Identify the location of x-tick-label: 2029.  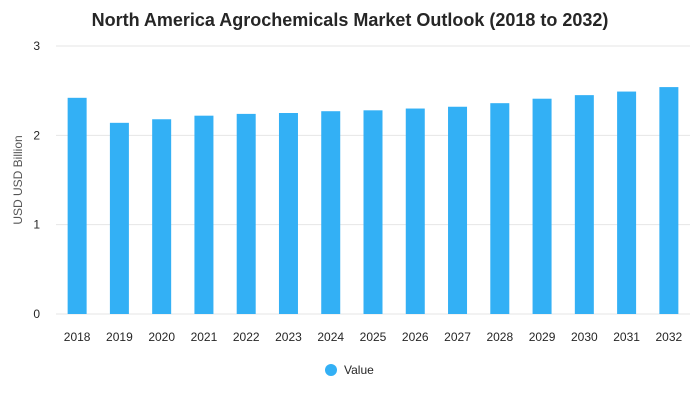
(542, 337).